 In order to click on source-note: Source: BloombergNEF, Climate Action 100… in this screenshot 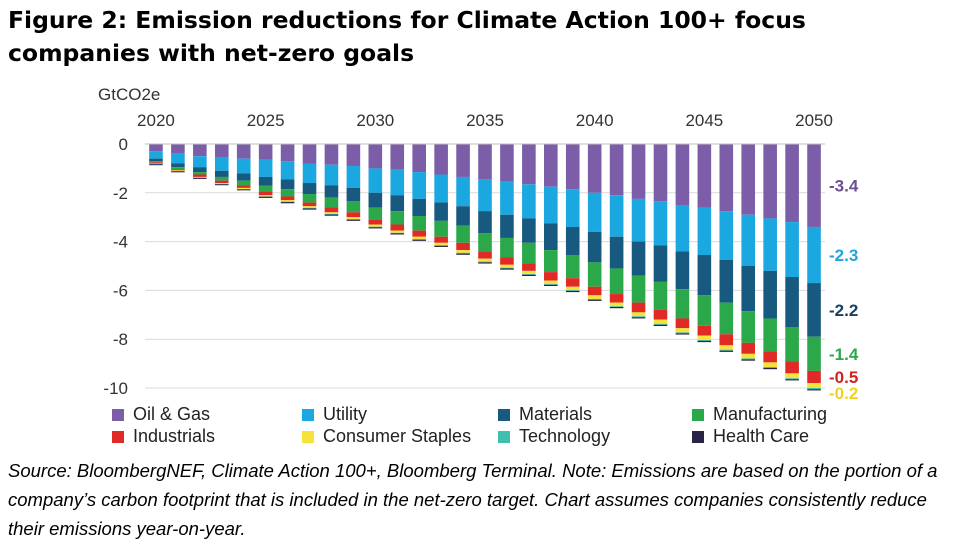, I will do `click(473, 499)`.